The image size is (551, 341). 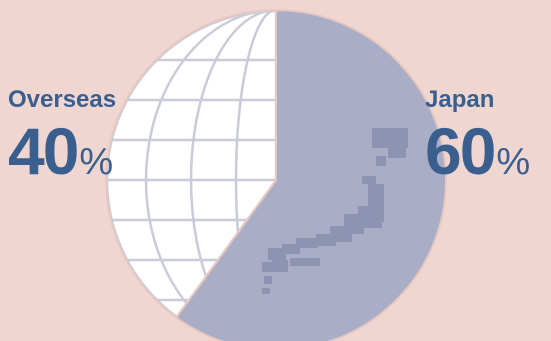 I want to click on overseas-percent: 40%, so click(x=62, y=151).